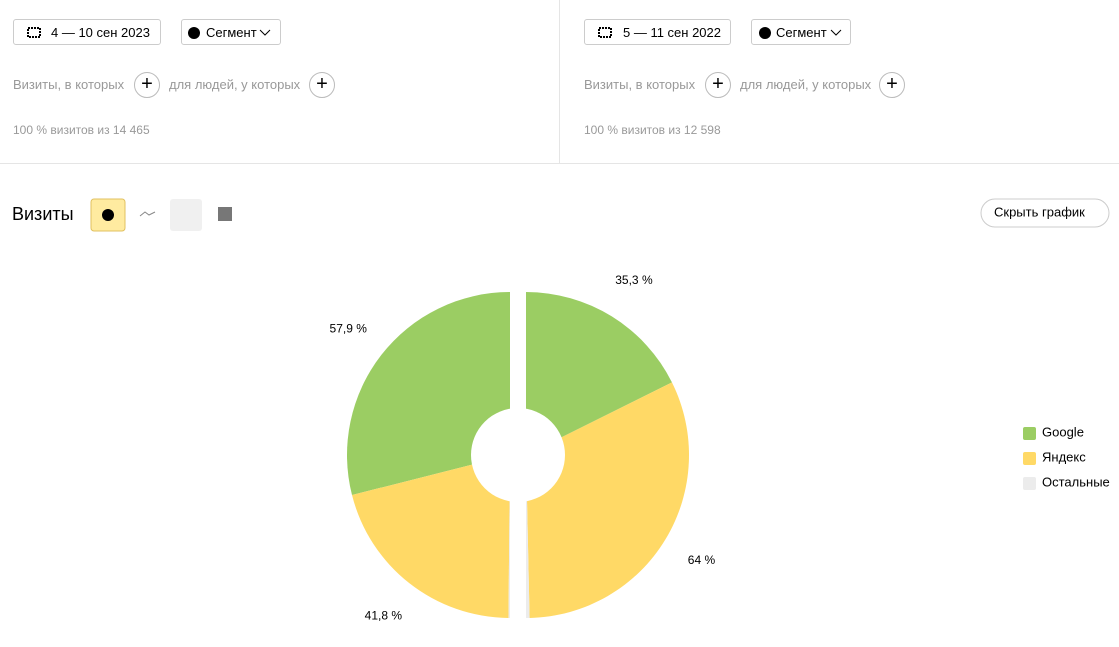 Image resolution: width=1119 pixels, height=647 pixels. What do you see at coordinates (1064, 456) in the screenshot?
I see `legend-label: Яндекс` at bounding box center [1064, 456].